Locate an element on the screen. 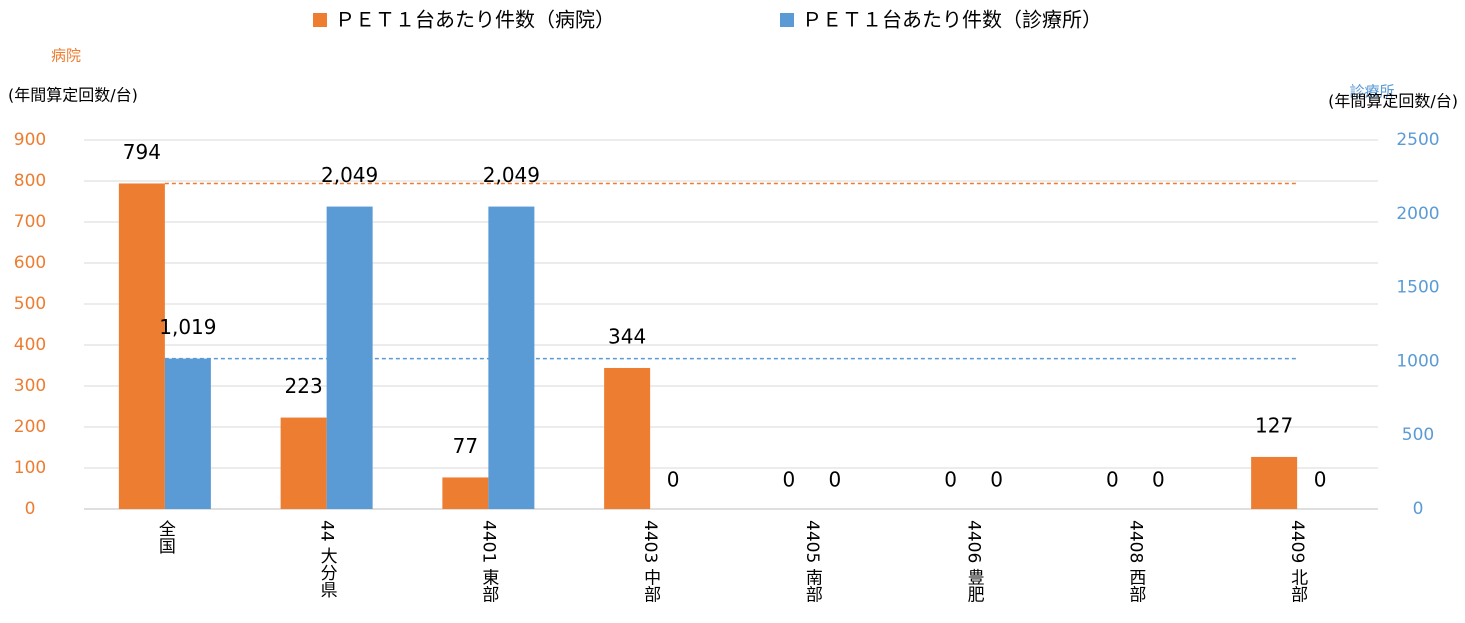 Image resolution: width=1465 pixels, height=623 pixels. x-tick-label: 4405 南部 is located at coordinates (812, 561).